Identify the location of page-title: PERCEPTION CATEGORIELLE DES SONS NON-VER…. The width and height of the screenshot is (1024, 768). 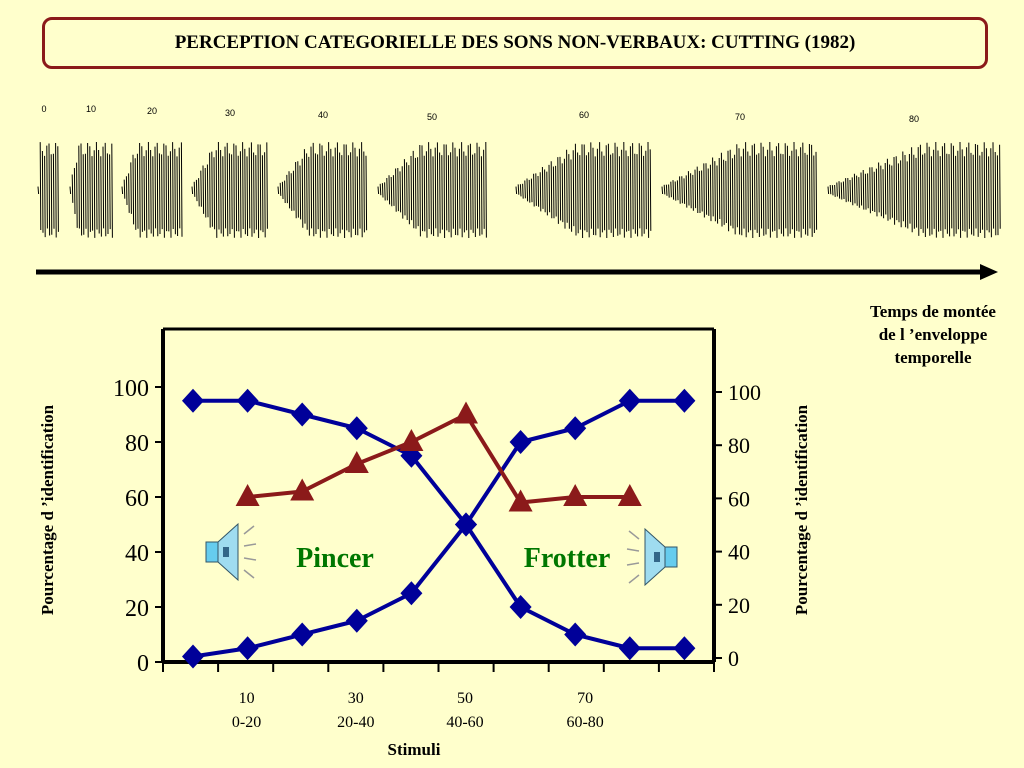
(515, 42).